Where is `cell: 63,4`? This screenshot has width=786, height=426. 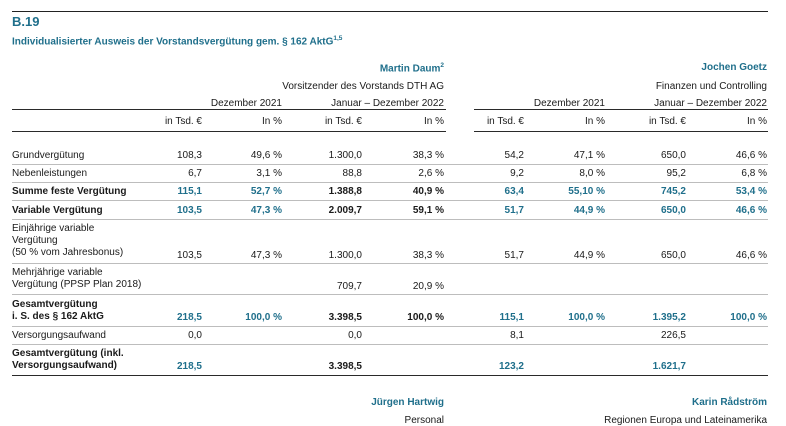 cell: 63,4 is located at coordinates (514, 191).